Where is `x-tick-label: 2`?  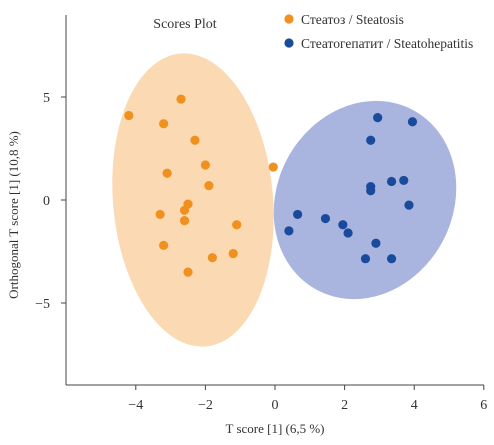
x-tick-label: 2 is located at coordinates (344, 405).